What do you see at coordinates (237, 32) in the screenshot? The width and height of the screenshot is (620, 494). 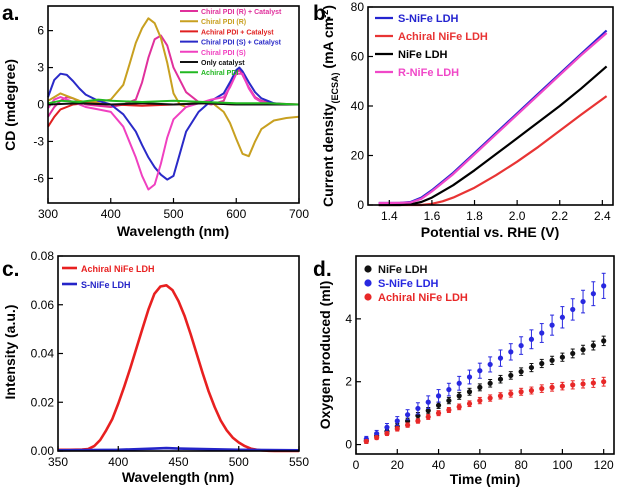 I see `panel-a-legend-entry: Achiral PDI + Catalyst` at bounding box center [237, 32].